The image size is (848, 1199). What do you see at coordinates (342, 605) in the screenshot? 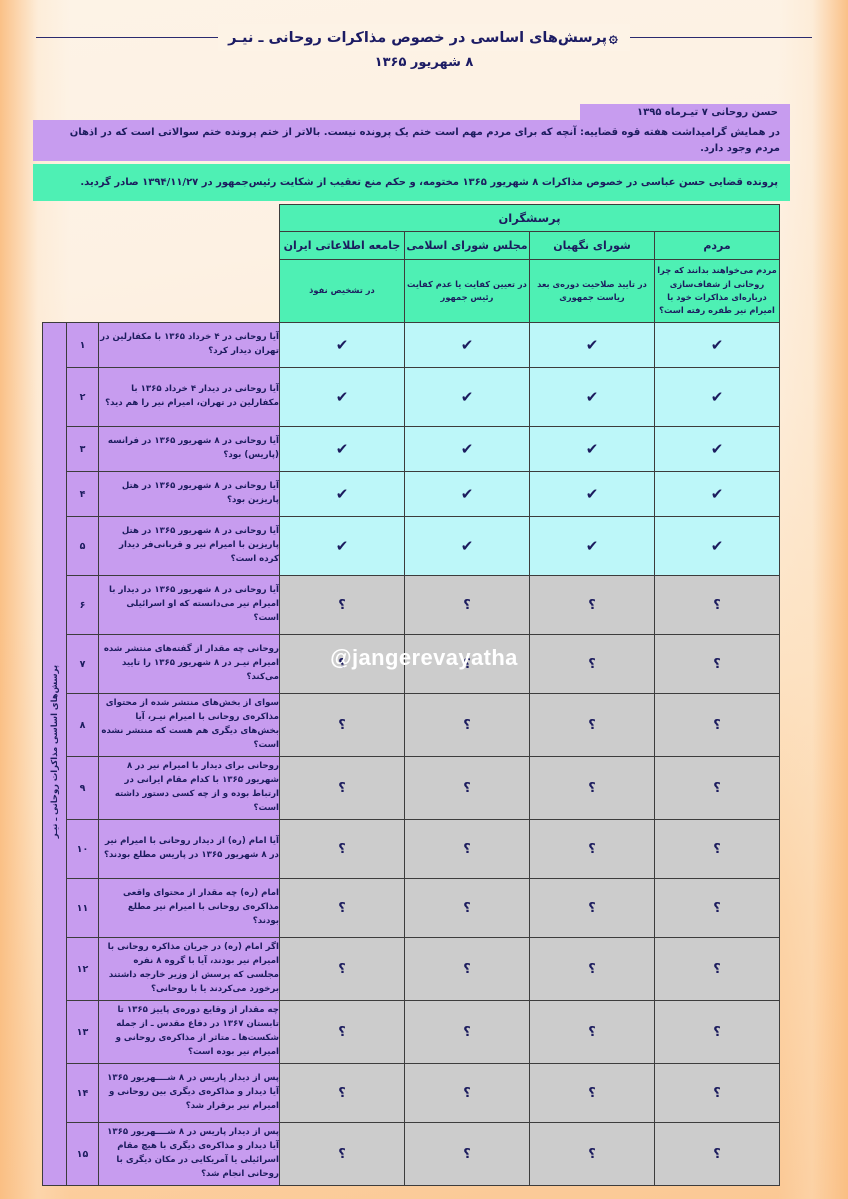
I see `answer-cell-r6-c4: ؟` at bounding box center [342, 605].